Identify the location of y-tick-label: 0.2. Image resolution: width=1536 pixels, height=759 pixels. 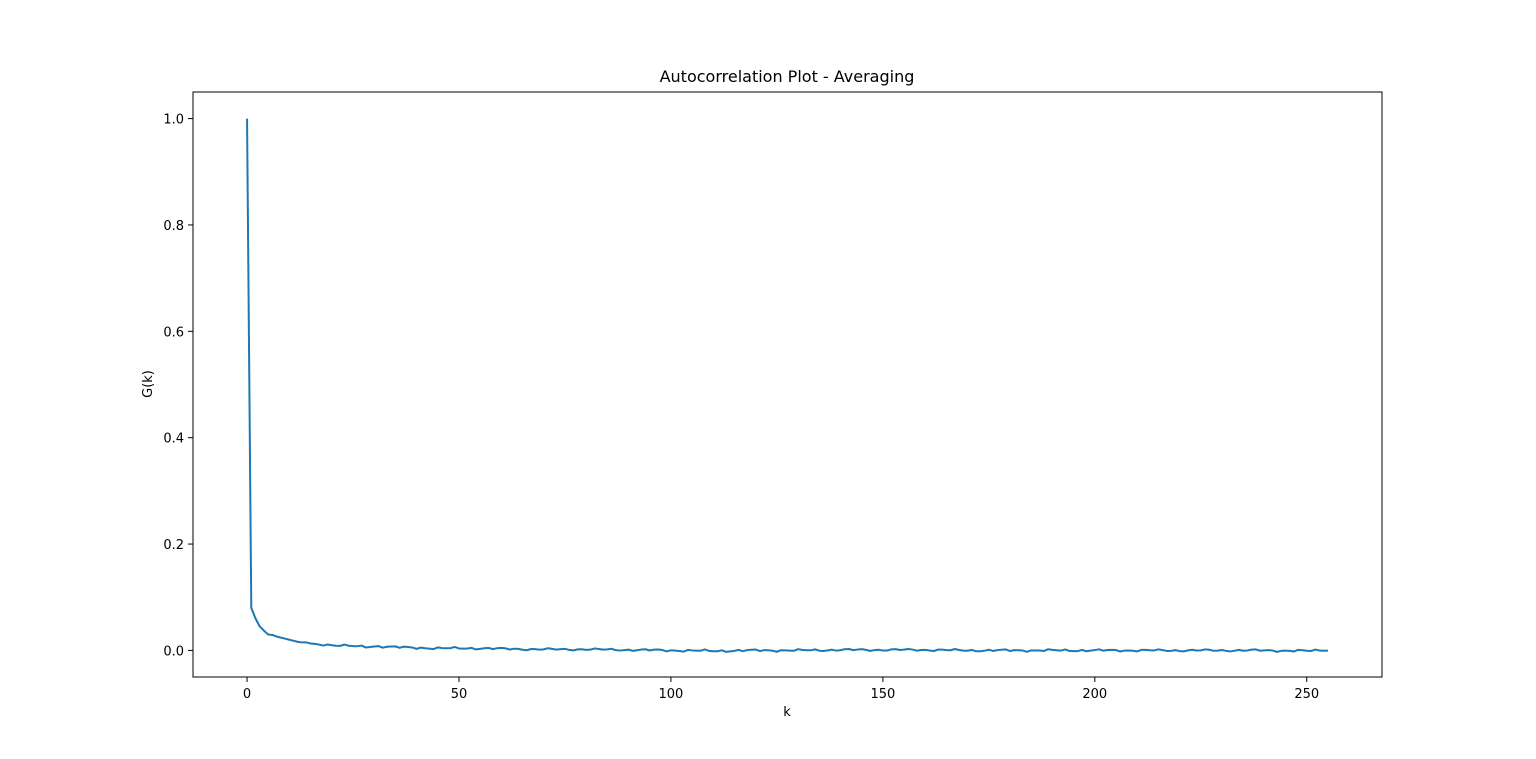
(173, 545).